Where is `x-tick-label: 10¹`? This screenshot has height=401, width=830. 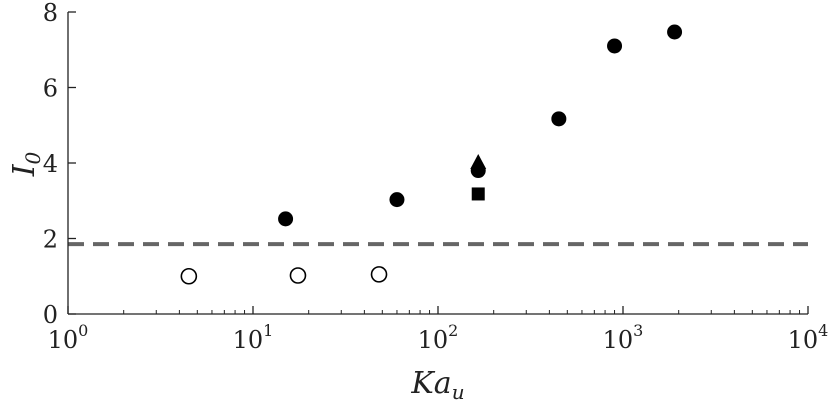
x-tick-label: 10¹ is located at coordinates (253, 337).